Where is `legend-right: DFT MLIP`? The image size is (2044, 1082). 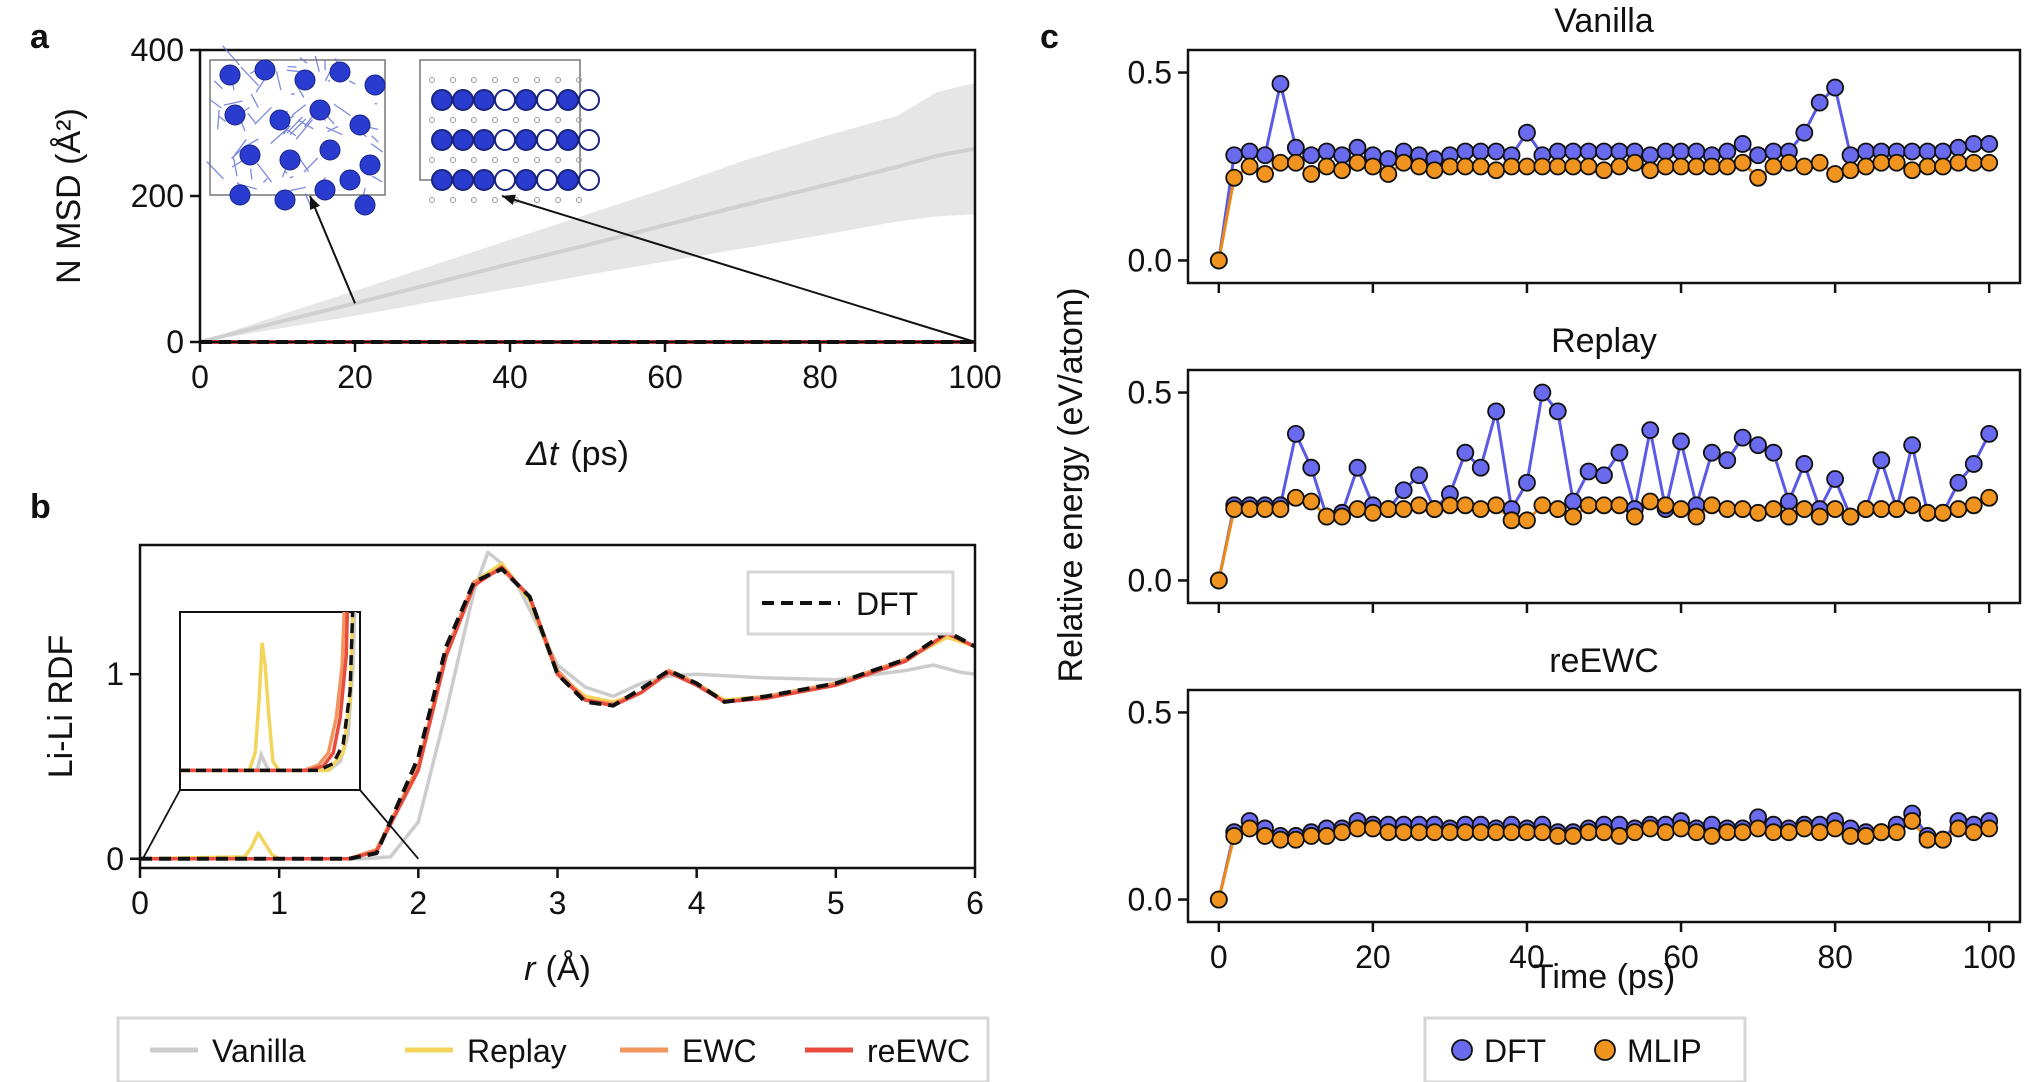
legend-right: DFT MLIP is located at coordinates (1585, 1049).